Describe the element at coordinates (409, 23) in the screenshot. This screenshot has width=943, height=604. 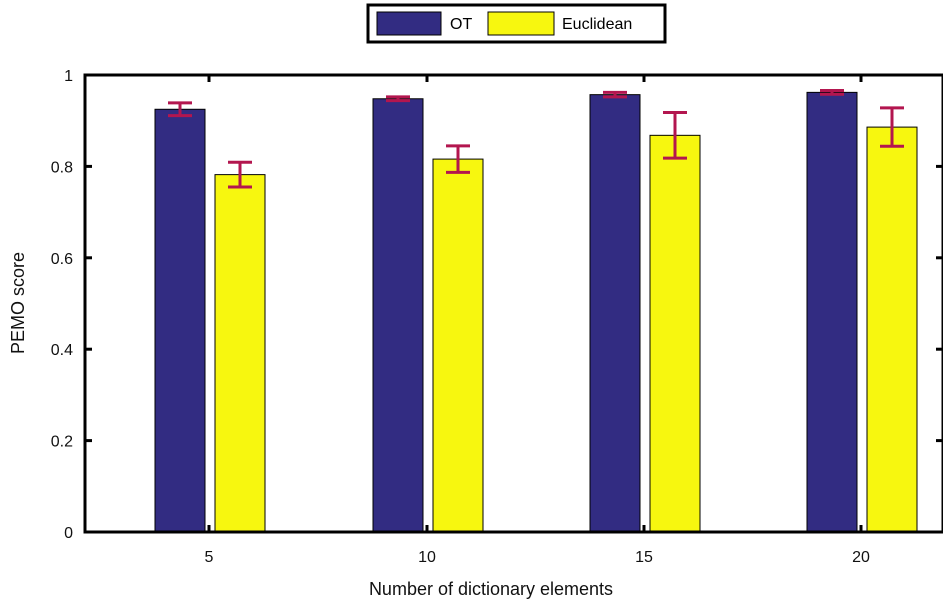
I see `legend-swatch-ot` at that location.